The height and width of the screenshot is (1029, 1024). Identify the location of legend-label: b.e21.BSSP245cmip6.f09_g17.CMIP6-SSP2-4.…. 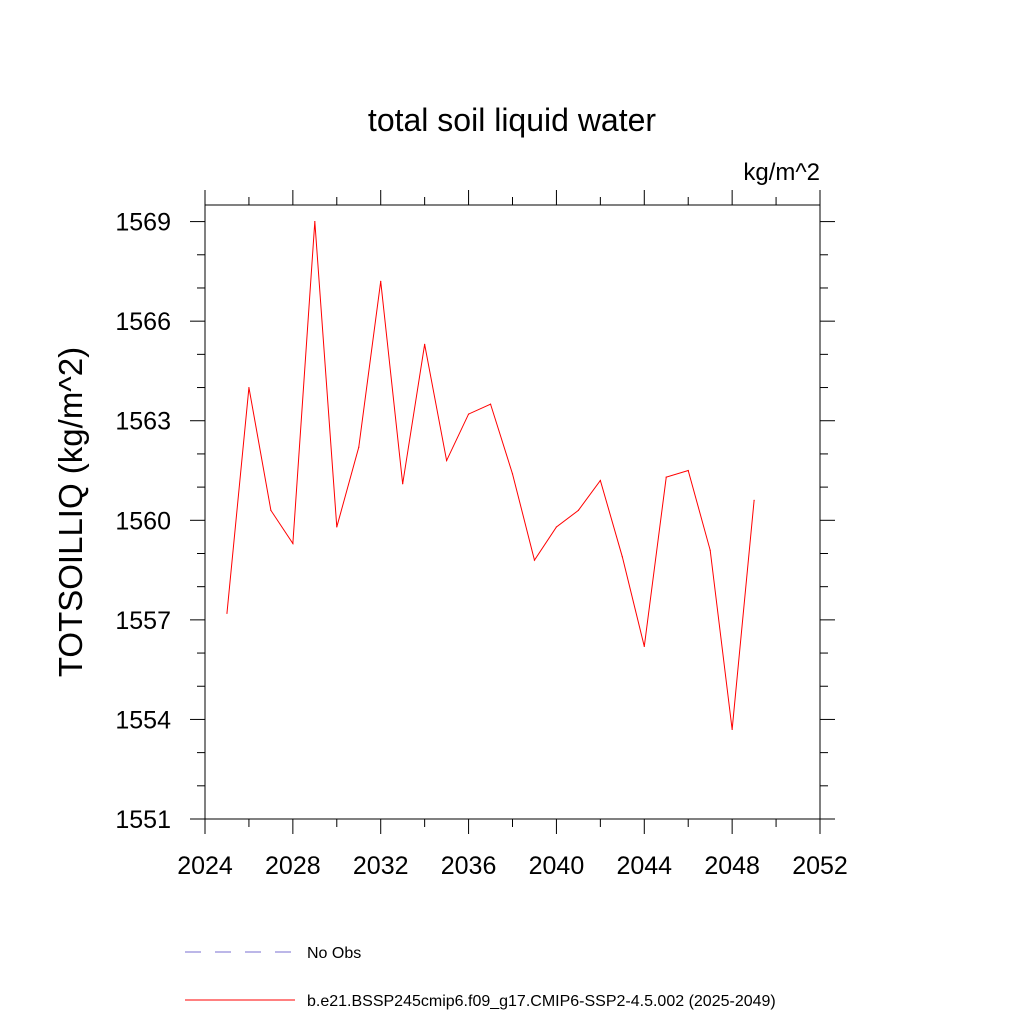
(541, 1001).